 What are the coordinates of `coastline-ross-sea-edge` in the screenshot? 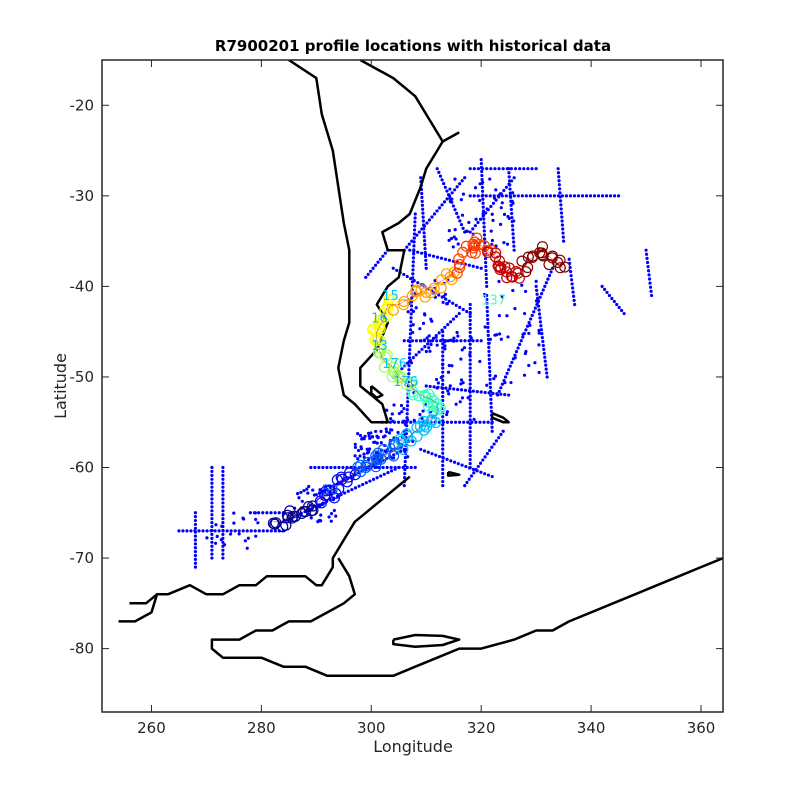 It's located at (138, 608).